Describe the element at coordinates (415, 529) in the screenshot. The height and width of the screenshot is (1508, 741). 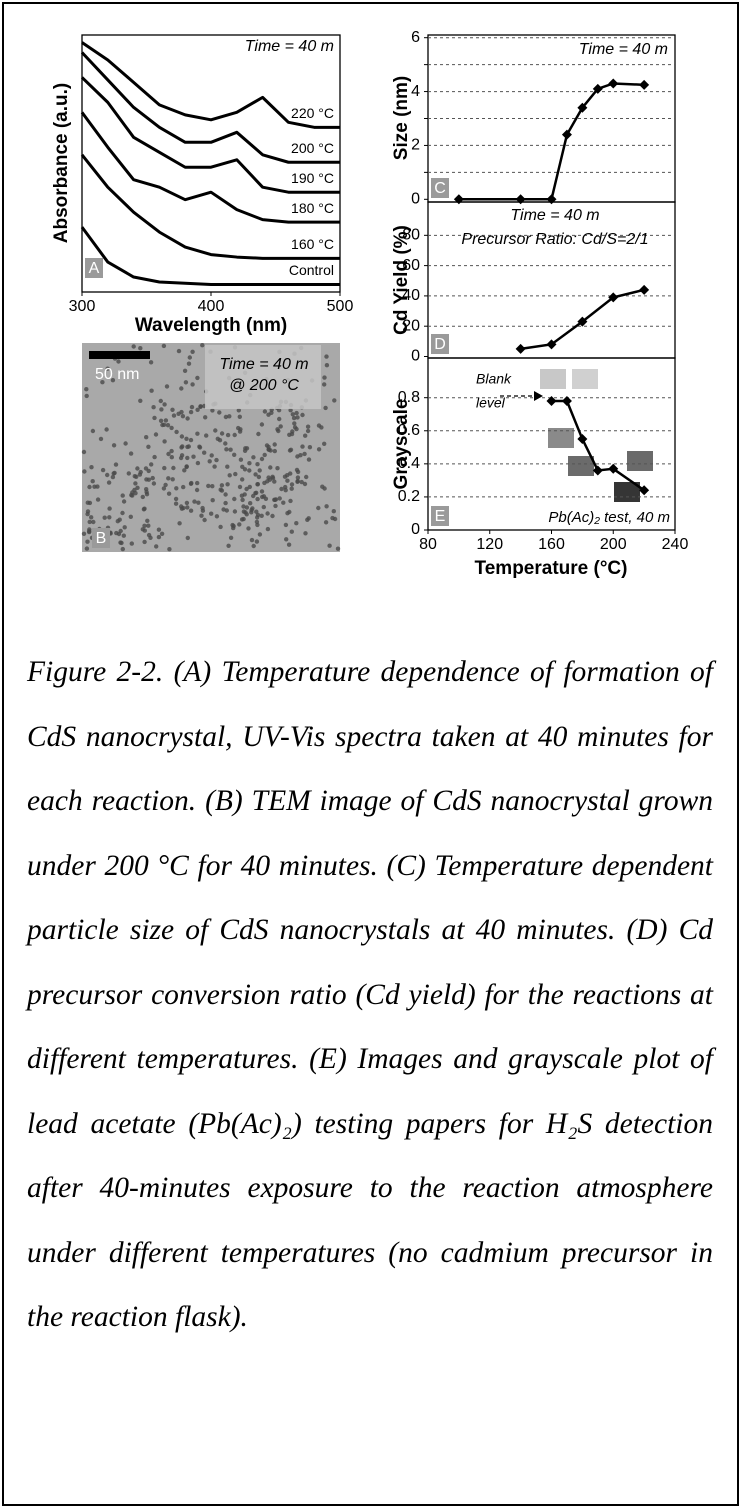
I see `y-tick-label: 0` at that location.